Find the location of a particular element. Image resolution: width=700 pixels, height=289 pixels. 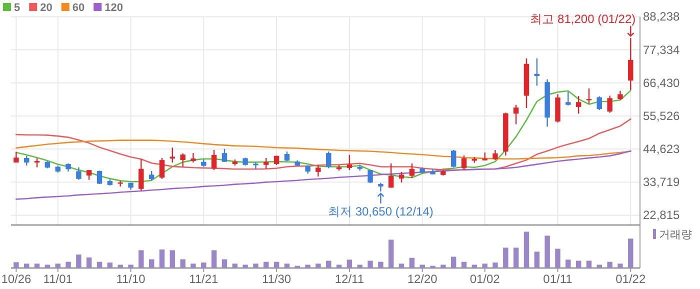

y-tick-label: 66,430 is located at coordinates (661, 83).